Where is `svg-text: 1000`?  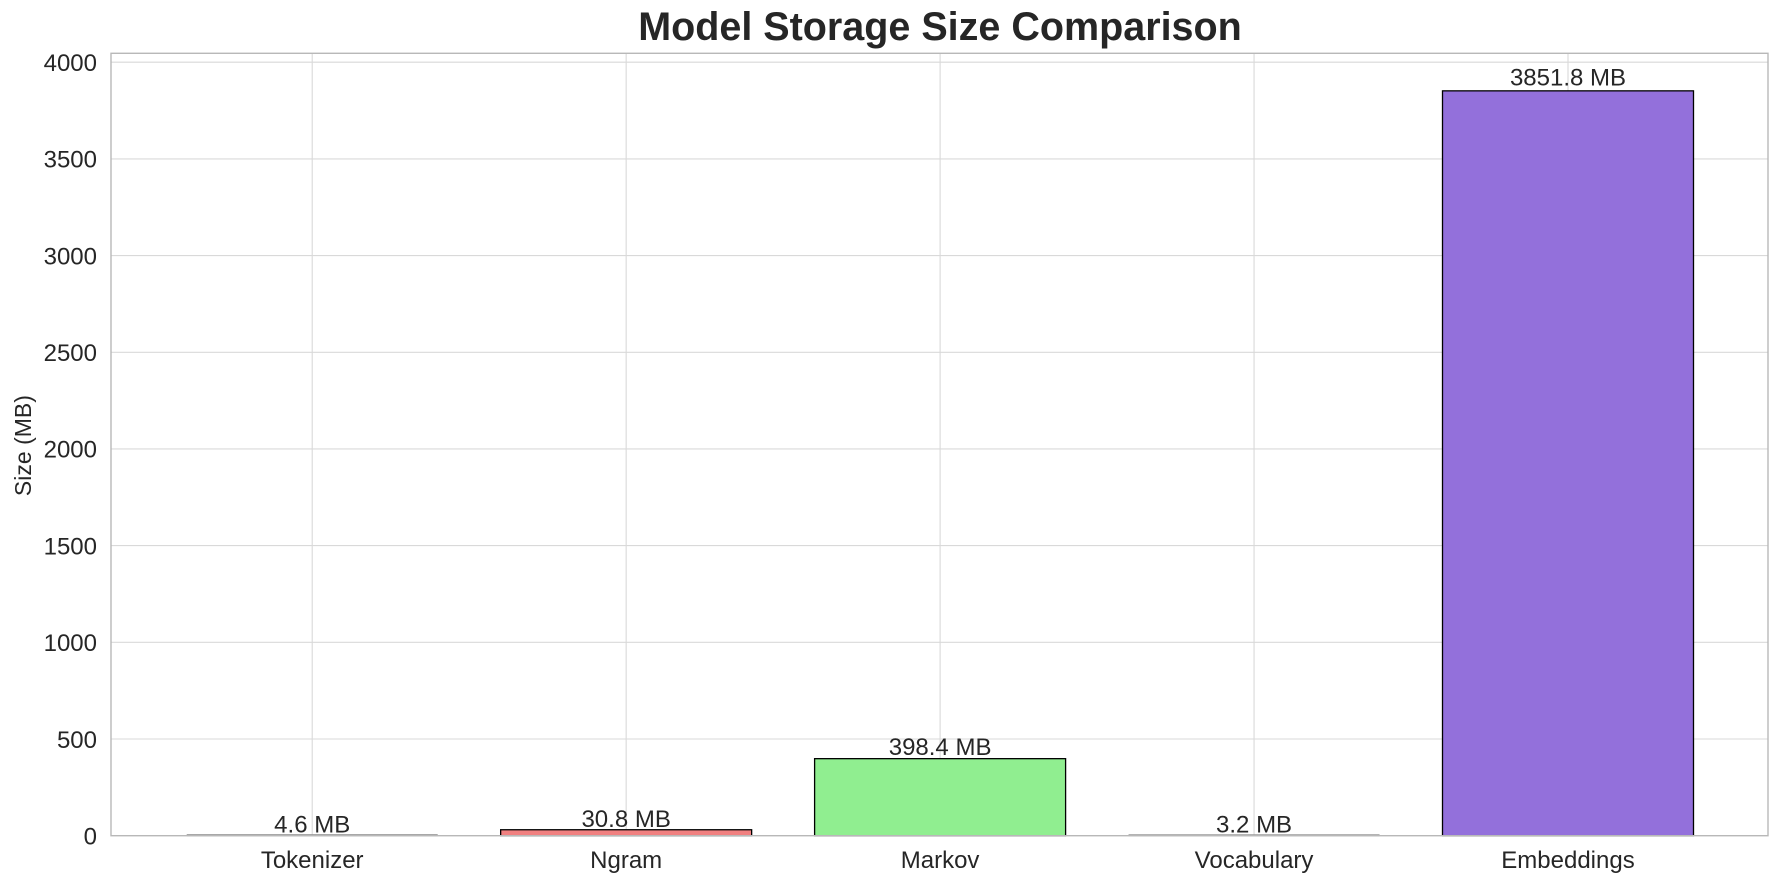
svg-text: 1000 is located at coordinates (70, 643).